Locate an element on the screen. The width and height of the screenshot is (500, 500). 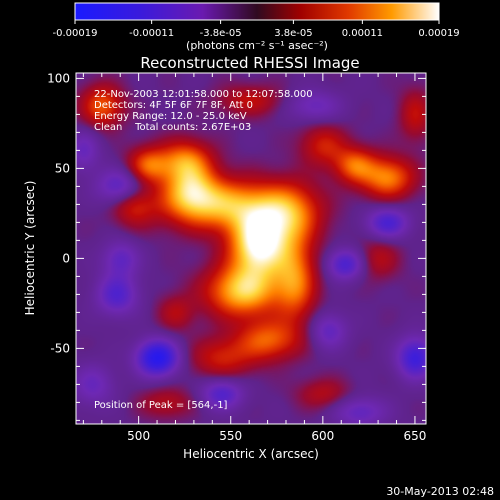
y-tick-label: 50 is located at coordinates (62, 168).